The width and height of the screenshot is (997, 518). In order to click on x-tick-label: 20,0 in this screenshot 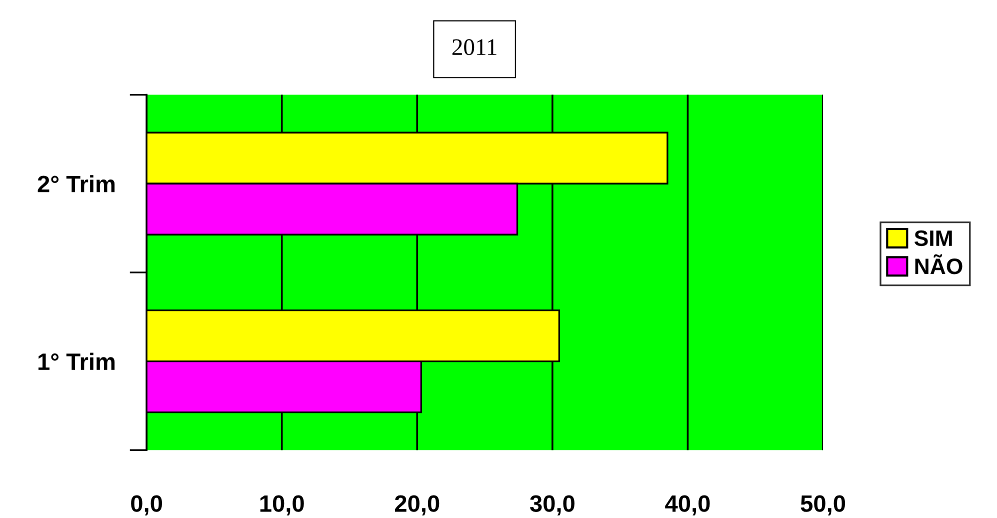, I will do `click(417, 505)`.